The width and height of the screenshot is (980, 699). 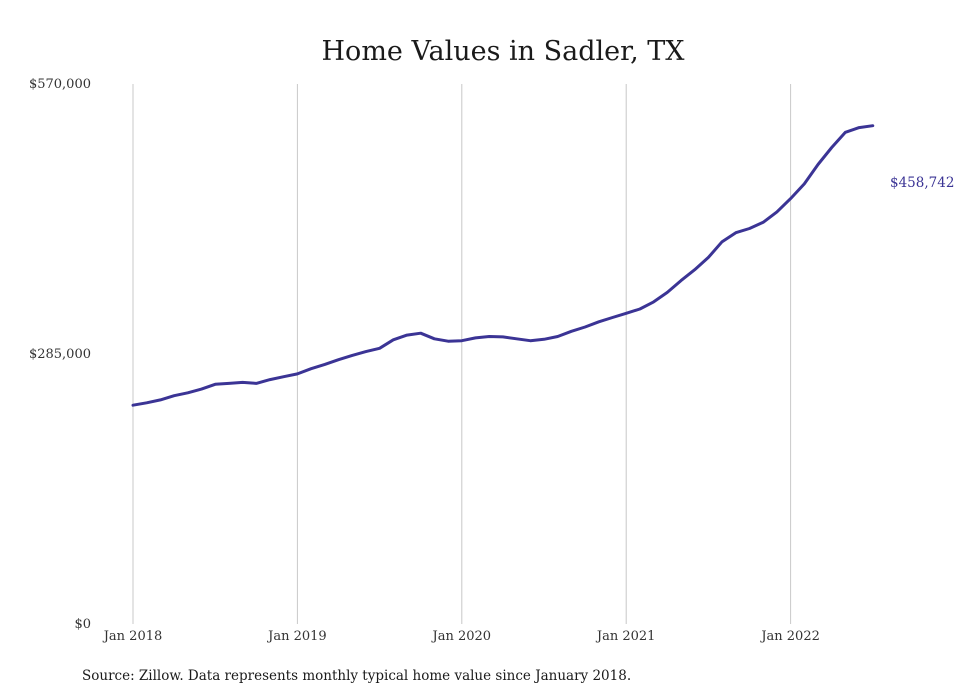 What do you see at coordinates (296, 636) in the screenshot?
I see `x-tick-label: Jan 2019` at bounding box center [296, 636].